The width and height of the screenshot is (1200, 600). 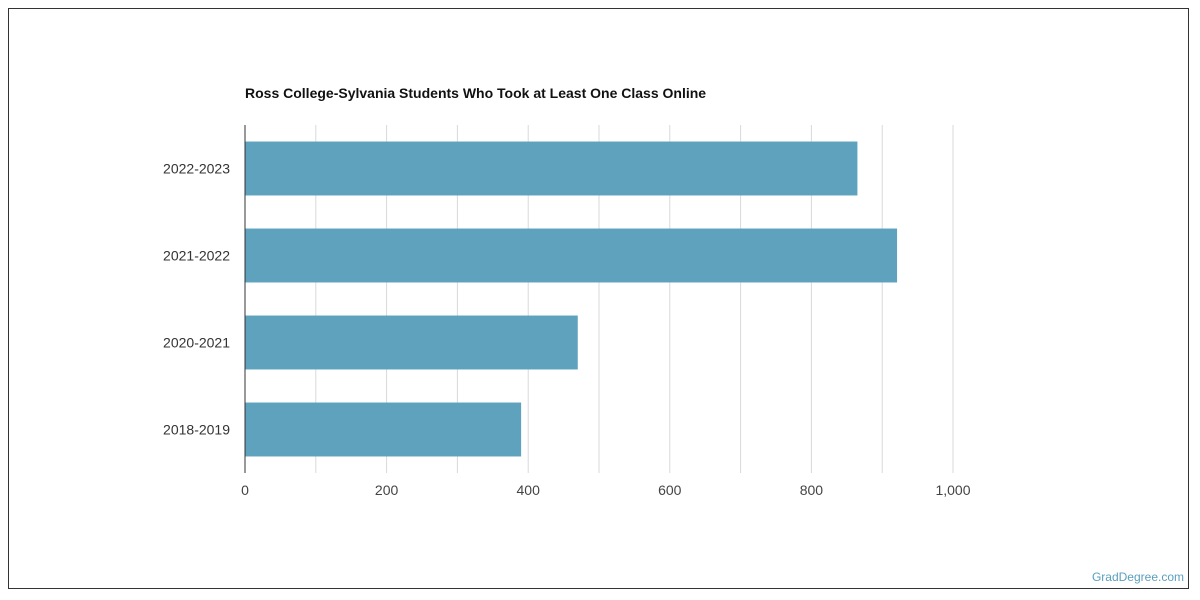 I want to click on bar-2022-2023, so click(x=551, y=168).